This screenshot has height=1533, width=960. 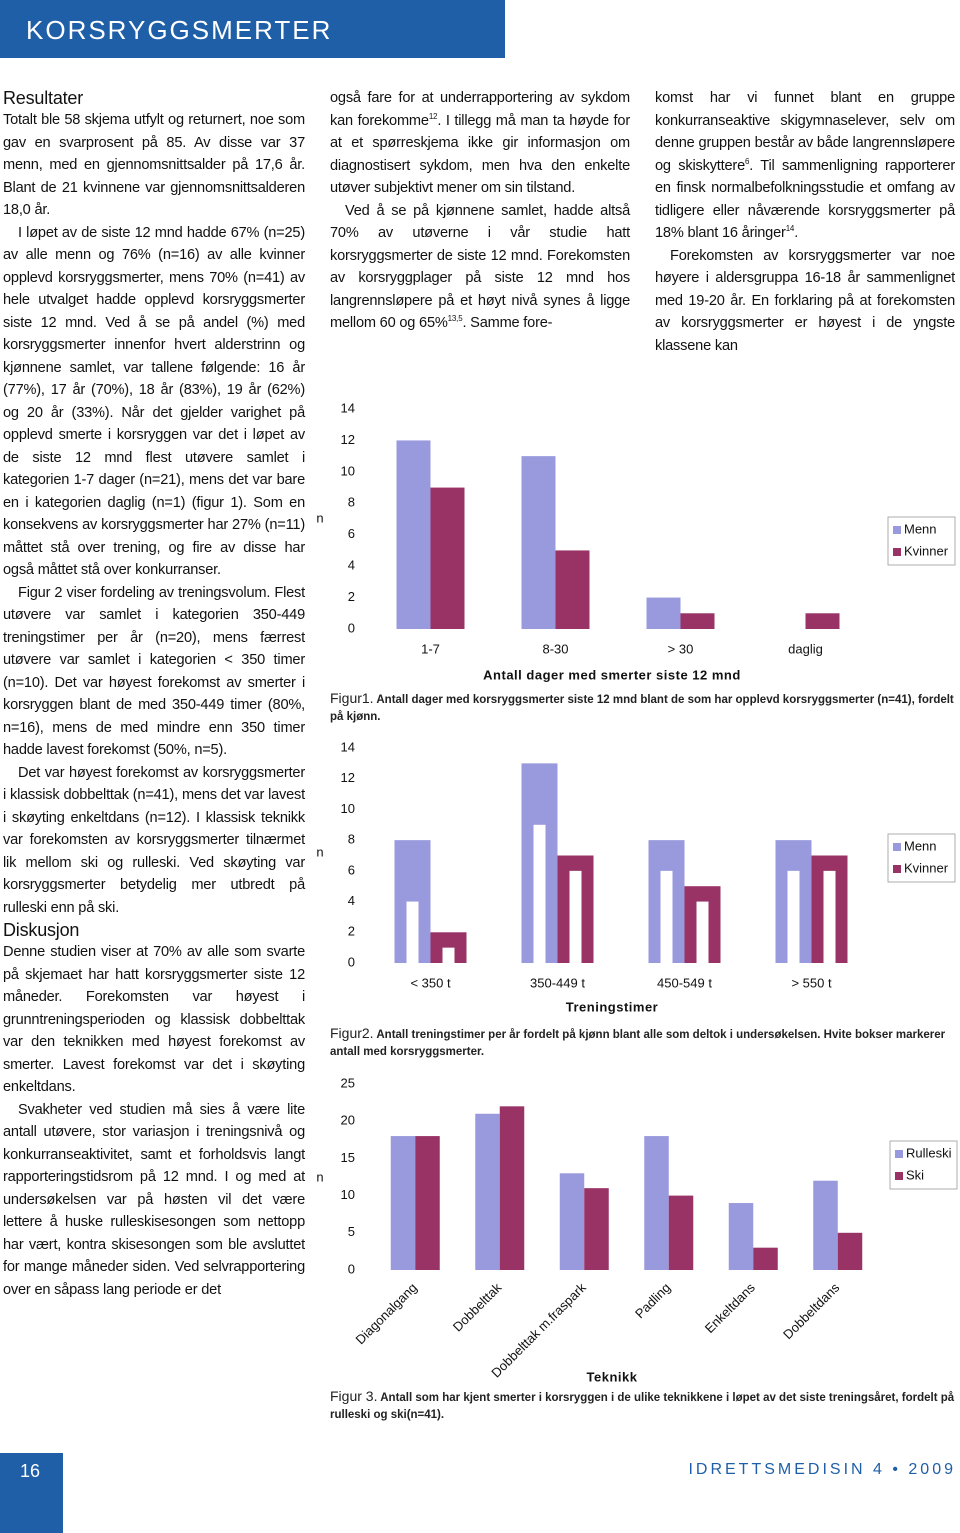 What do you see at coordinates (538, 1330) in the screenshot?
I see `x-tick-label: Dobbelttak m.fraspark` at bounding box center [538, 1330].